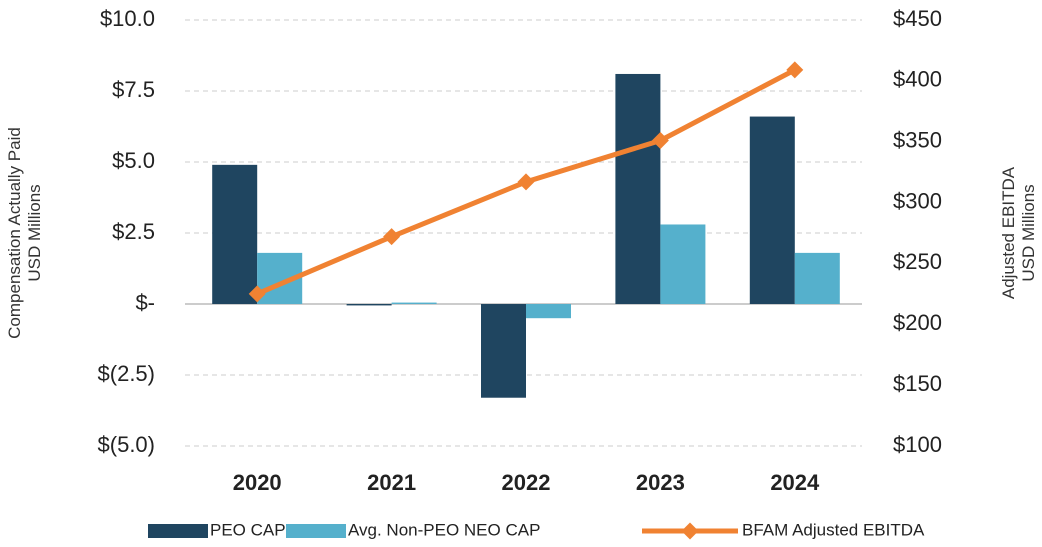  I want to click on x-tick-label: 2023, so click(660, 482).